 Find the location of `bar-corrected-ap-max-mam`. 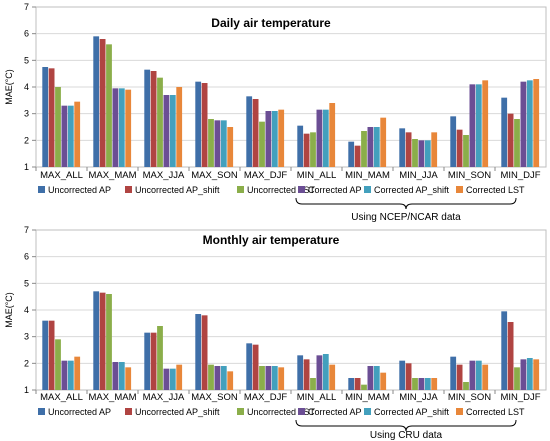

bar-corrected-ap-max-mam is located at coordinates (115, 376).